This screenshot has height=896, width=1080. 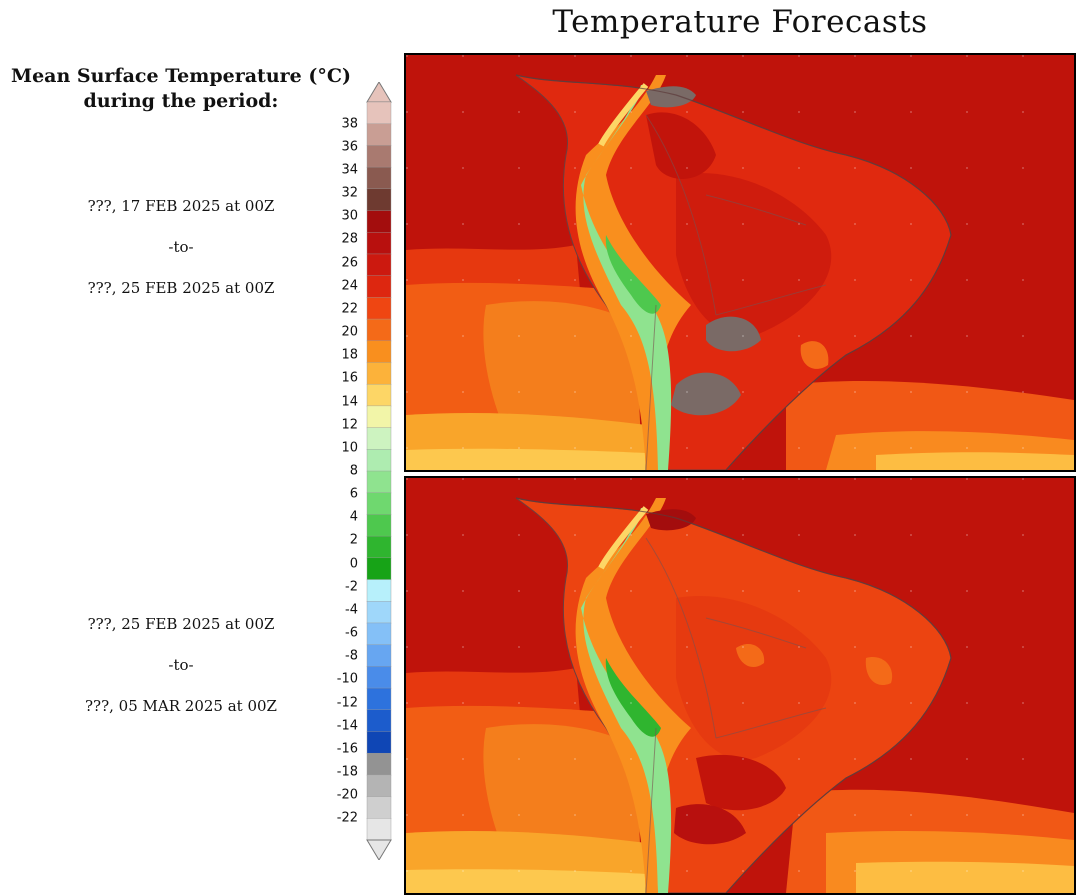 I want to click on colorbar-bottom-arrow, so click(x=379, y=849).